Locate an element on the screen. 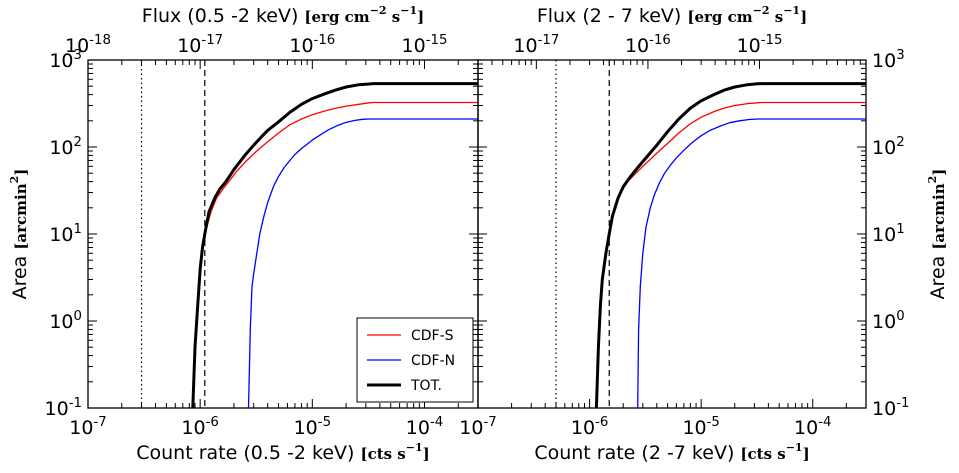  legend: CDF-S CDF-N TOT. is located at coordinates (415, 360).